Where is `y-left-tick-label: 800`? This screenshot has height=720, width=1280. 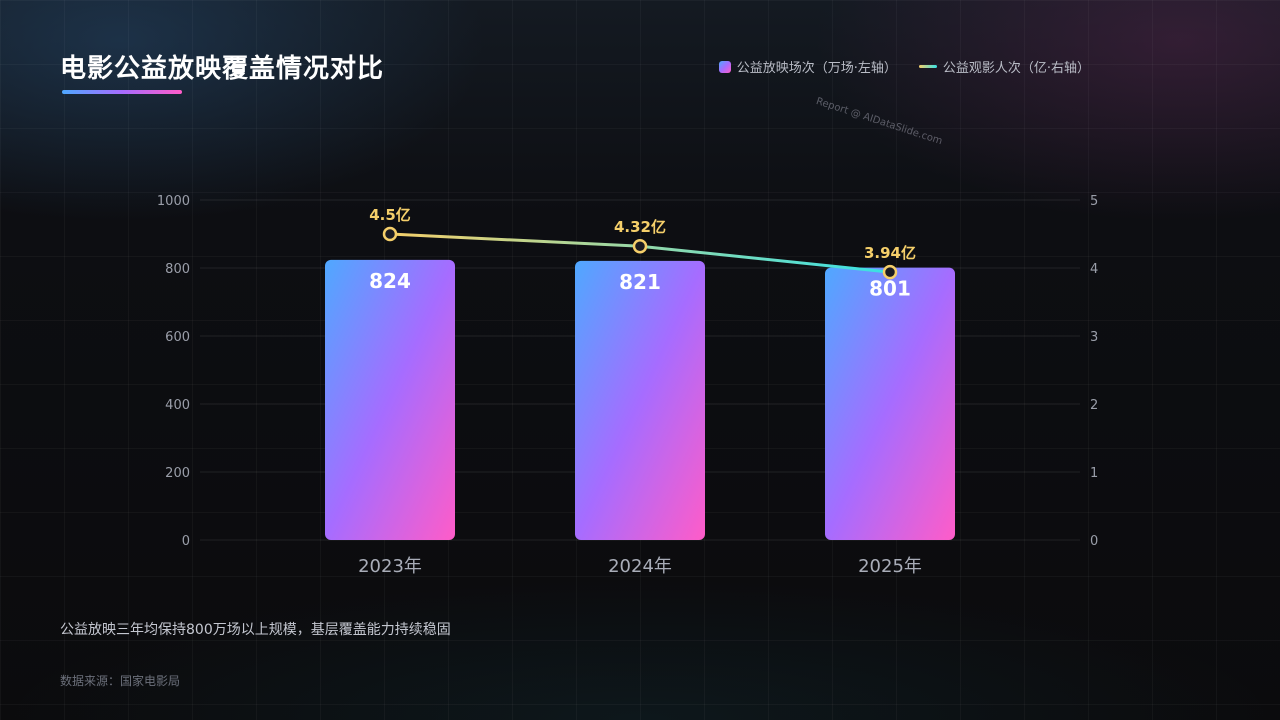 y-left-tick-label: 800 is located at coordinates (177, 269).